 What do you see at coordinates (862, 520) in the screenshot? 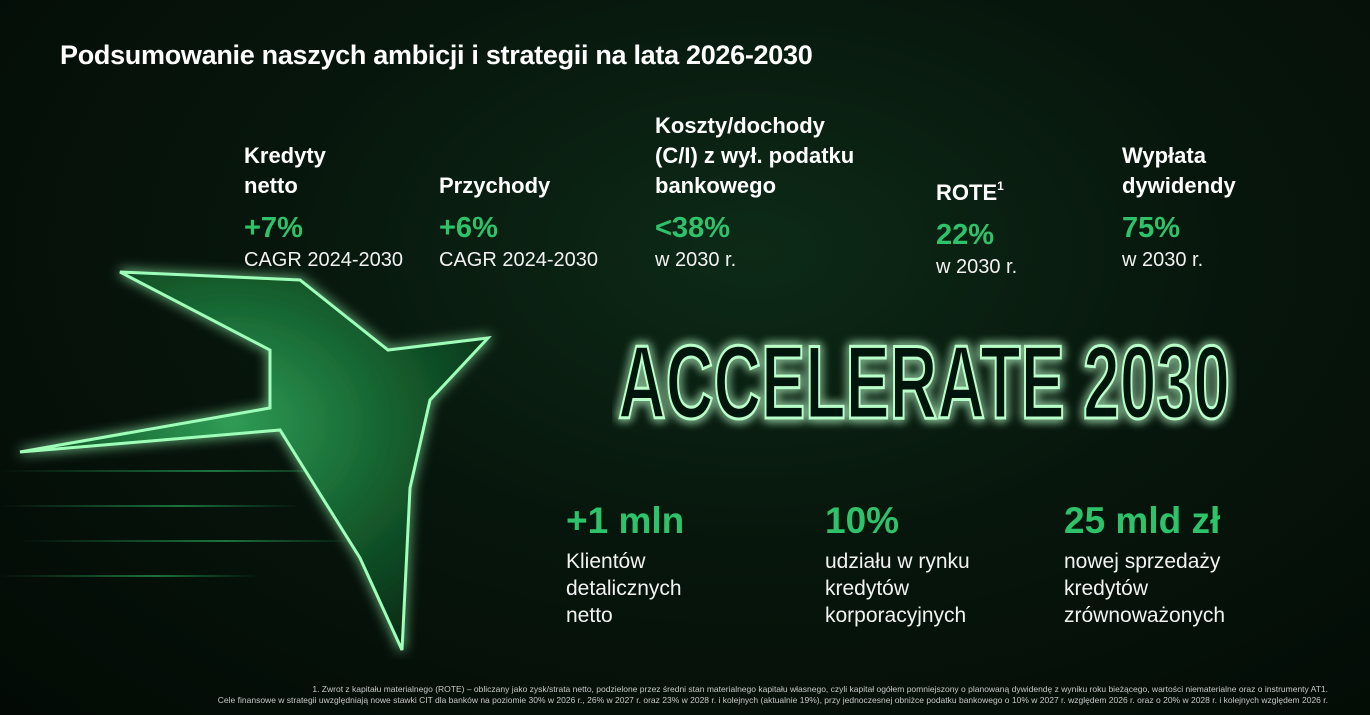
I see `stat-value: 10%` at bounding box center [862, 520].